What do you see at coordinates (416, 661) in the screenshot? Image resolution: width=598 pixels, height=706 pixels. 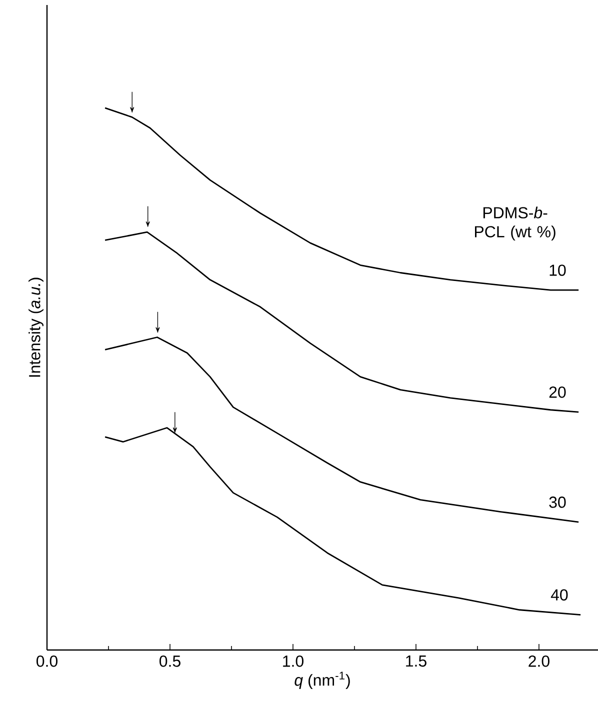 I see `x-tick-label: 1.5` at bounding box center [416, 661].